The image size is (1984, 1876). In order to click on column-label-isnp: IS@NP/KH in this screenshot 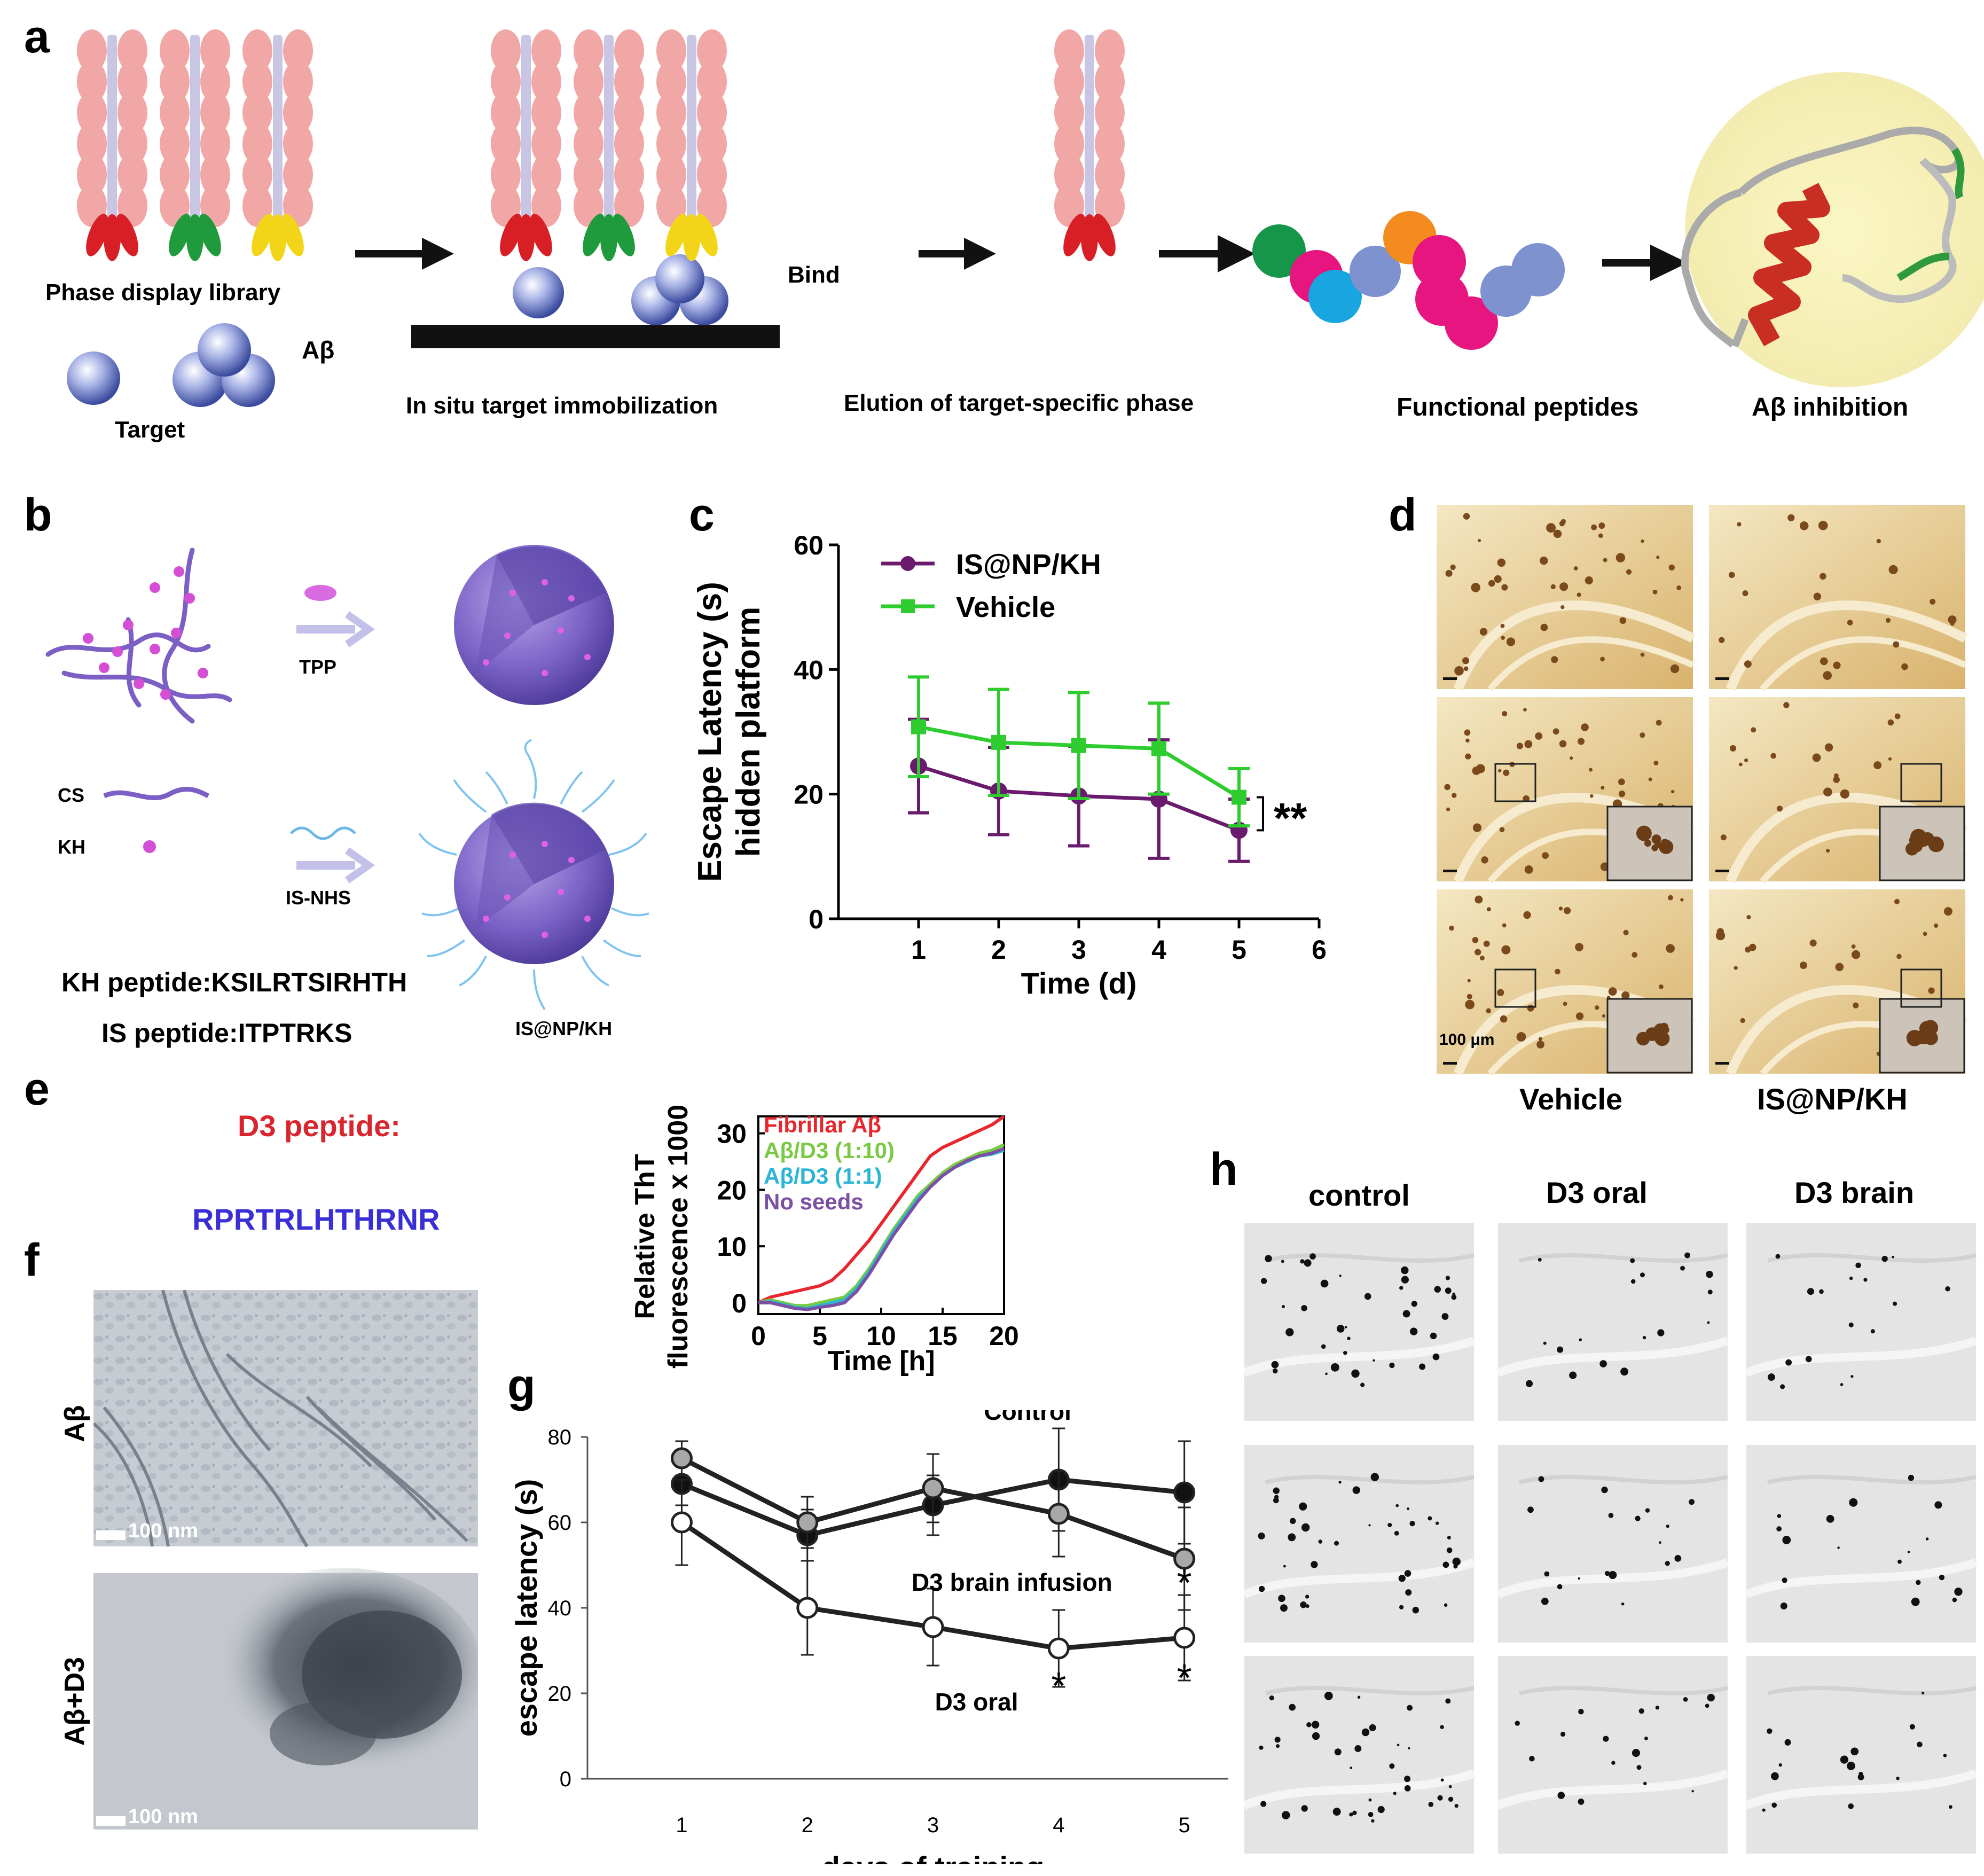, I will do `click(1832, 1099)`.